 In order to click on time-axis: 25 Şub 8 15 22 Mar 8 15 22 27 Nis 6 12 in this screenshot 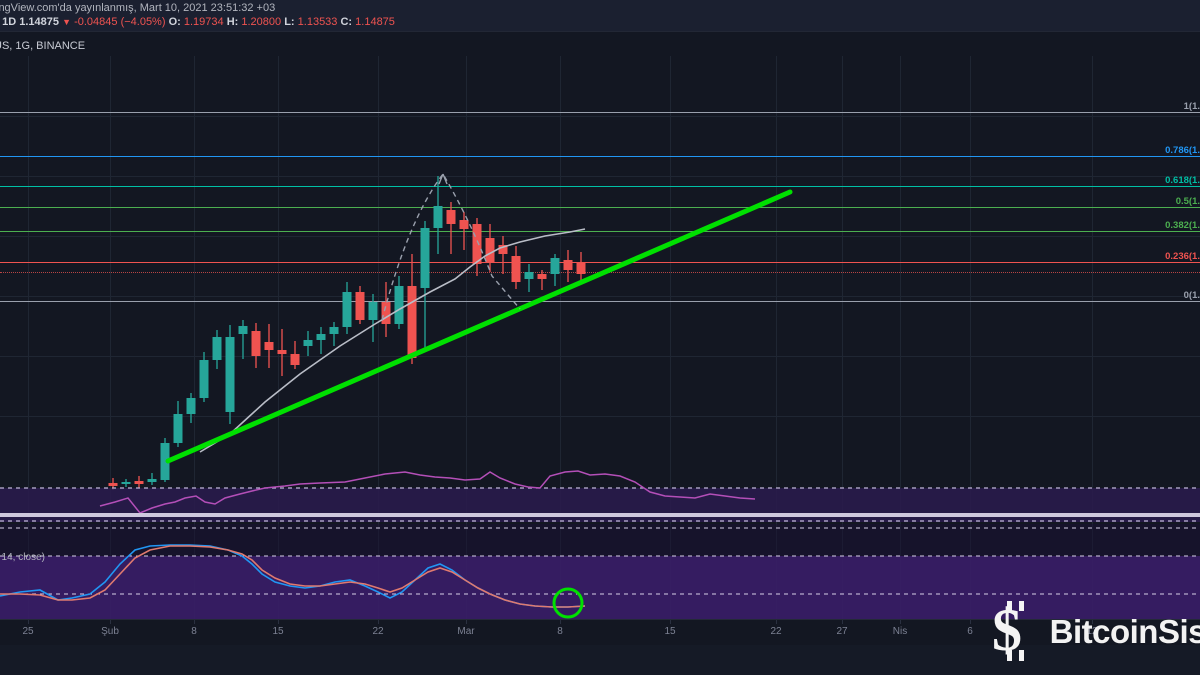, I will do `click(600, 632)`.